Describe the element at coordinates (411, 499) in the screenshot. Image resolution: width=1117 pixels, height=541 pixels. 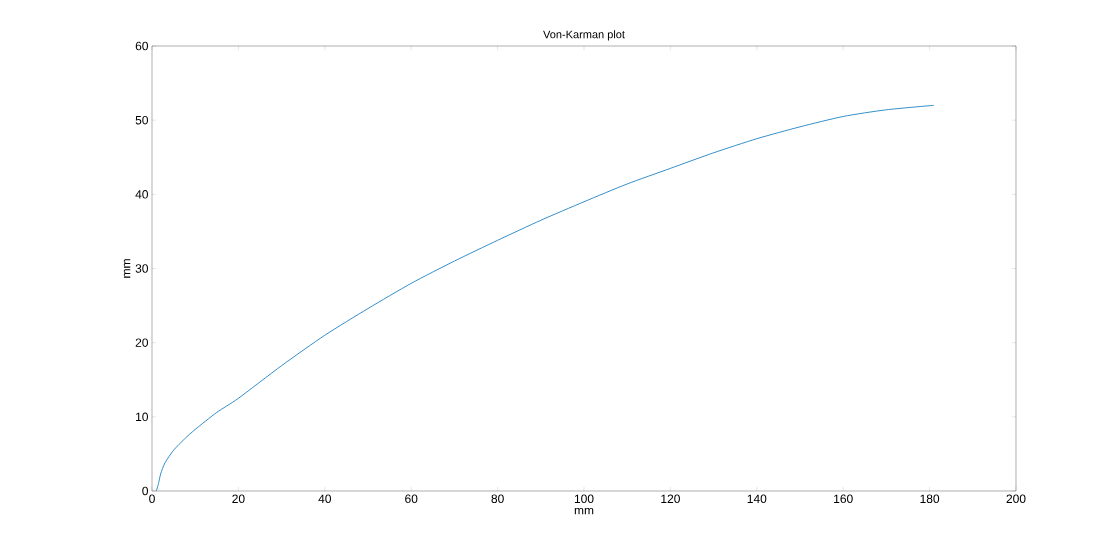
I see `x-tick-label: 60` at that location.